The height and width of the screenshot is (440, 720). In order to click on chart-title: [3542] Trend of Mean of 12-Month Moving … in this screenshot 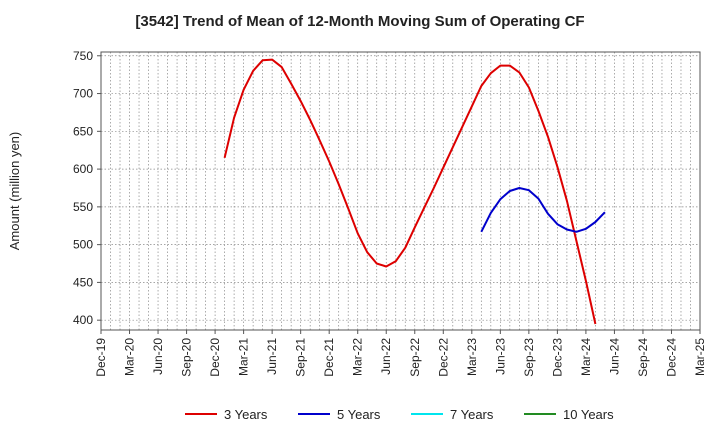, I will do `click(359, 21)`.